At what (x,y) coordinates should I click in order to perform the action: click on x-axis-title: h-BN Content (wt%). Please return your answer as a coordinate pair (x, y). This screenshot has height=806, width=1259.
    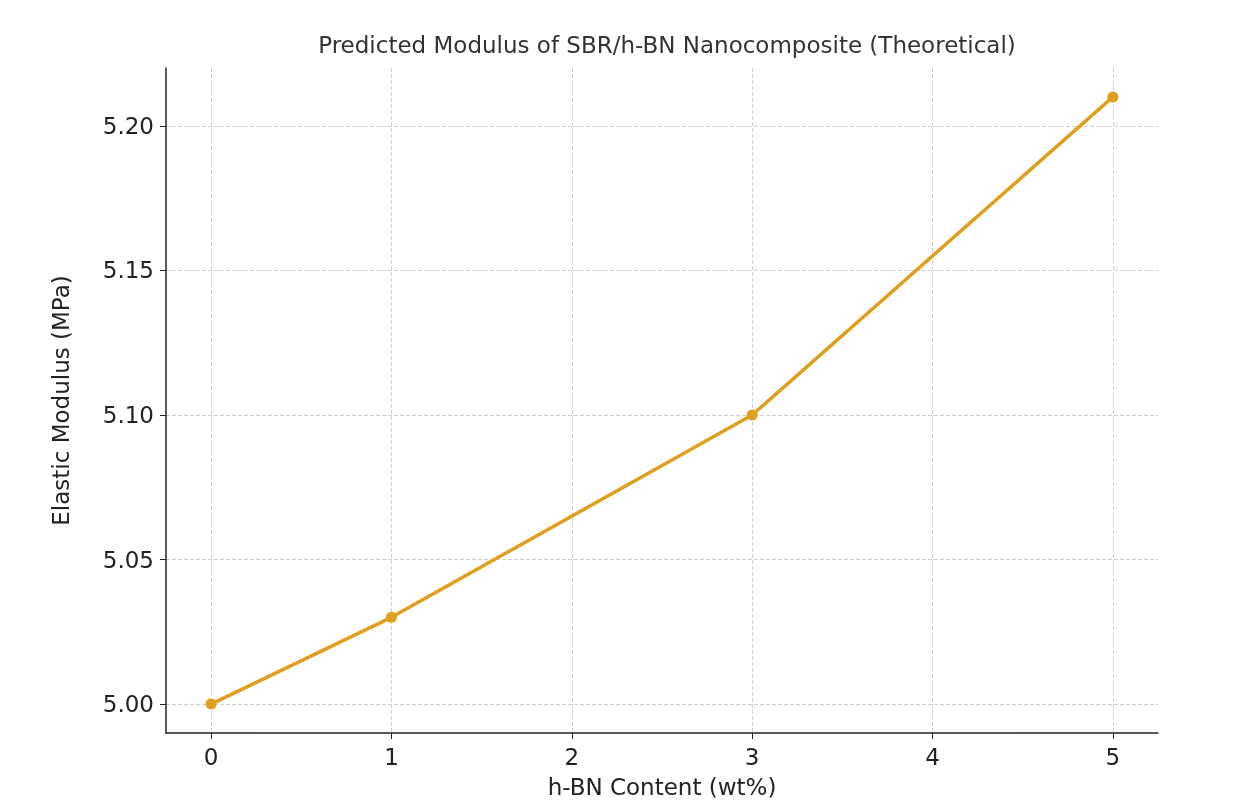
    Looking at the image, I should click on (662, 786).